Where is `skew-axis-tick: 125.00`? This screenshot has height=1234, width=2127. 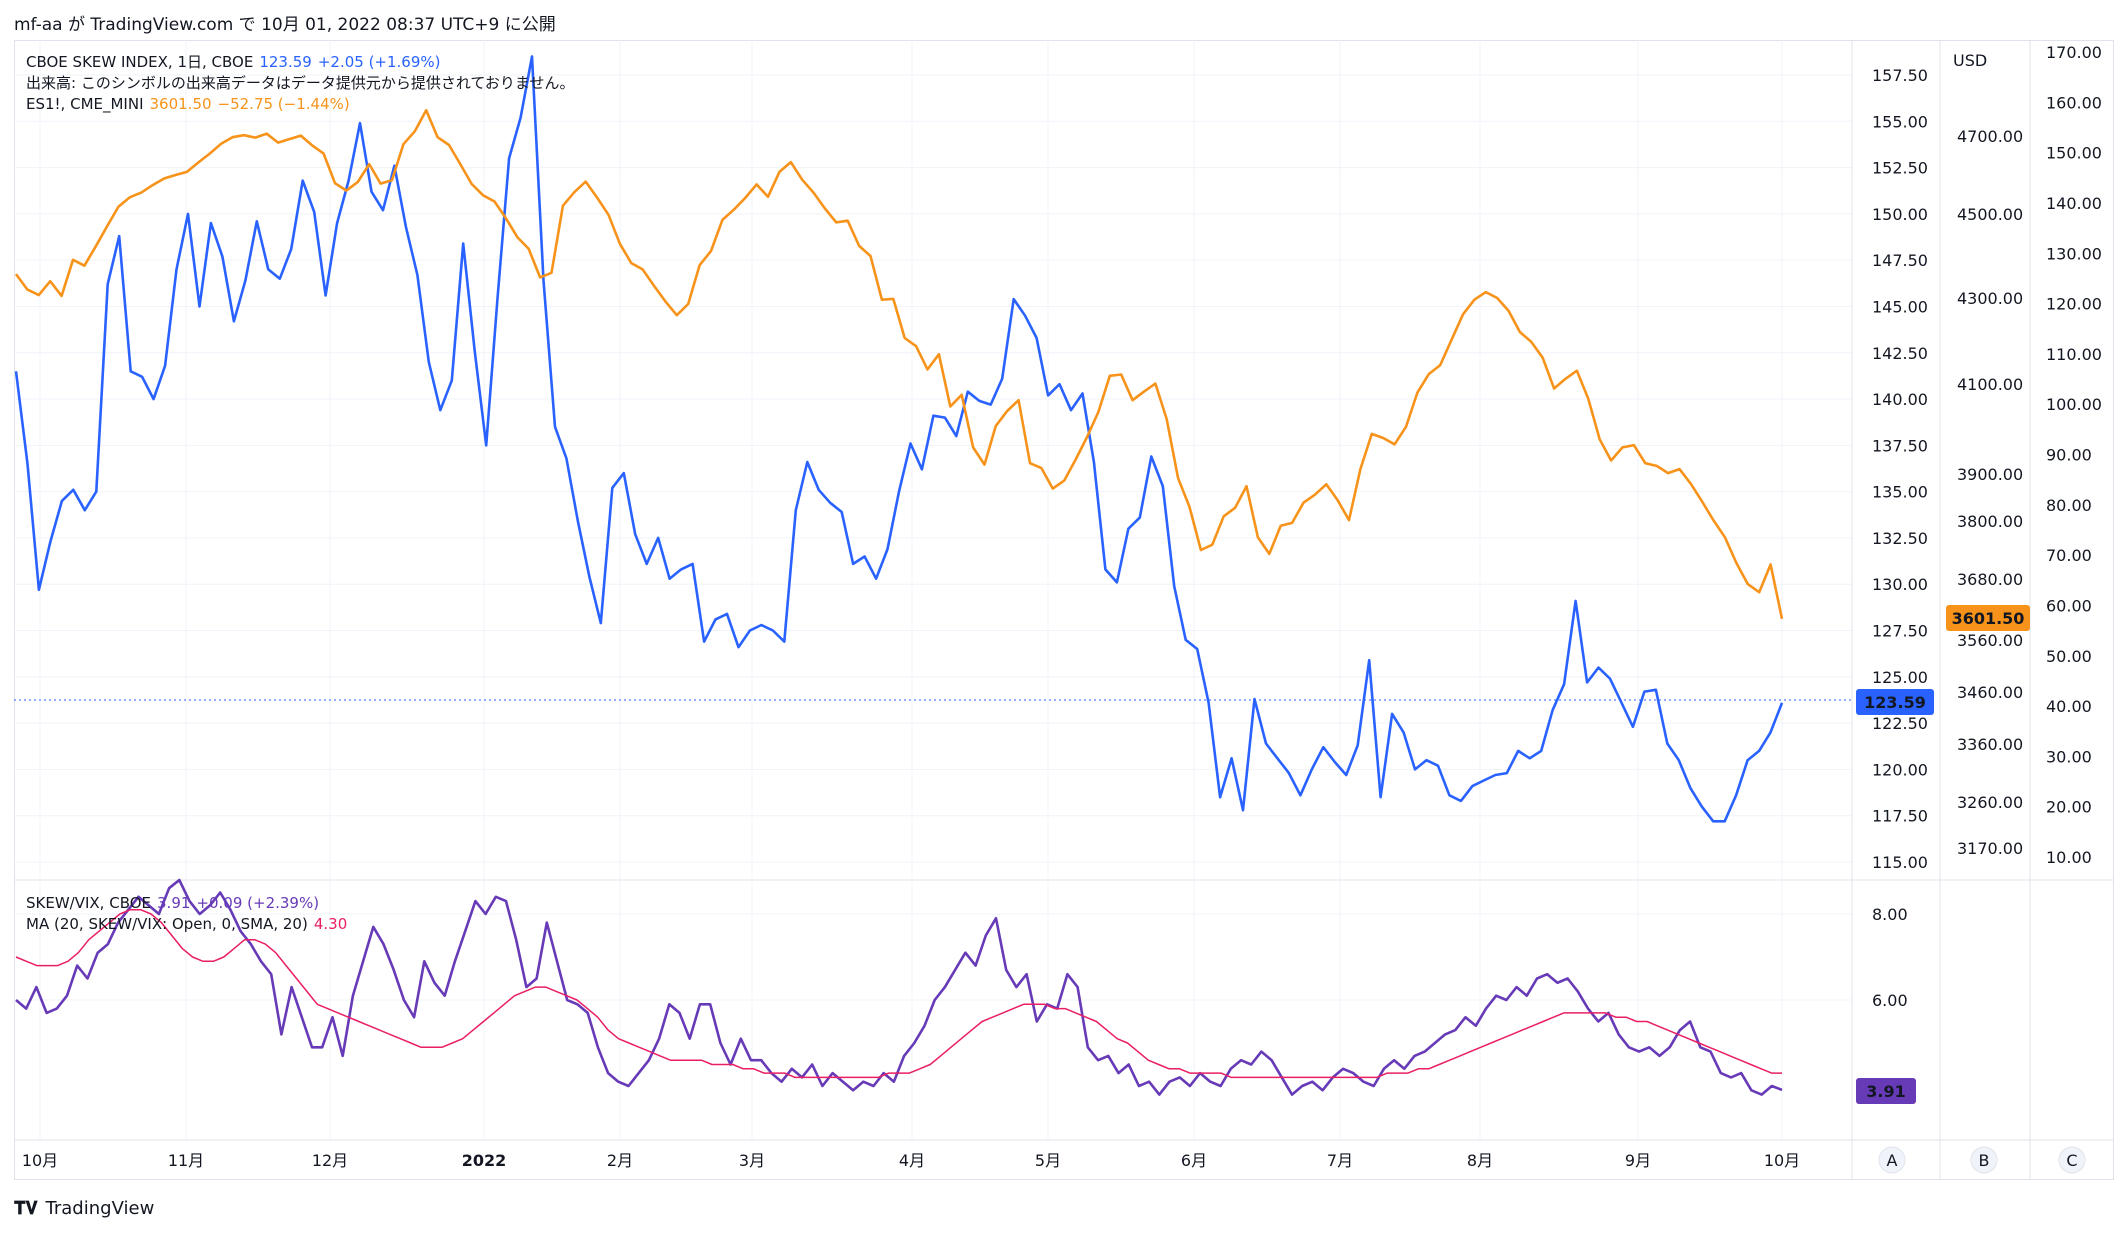
skew-axis-tick: 125.00 is located at coordinates (1900, 677).